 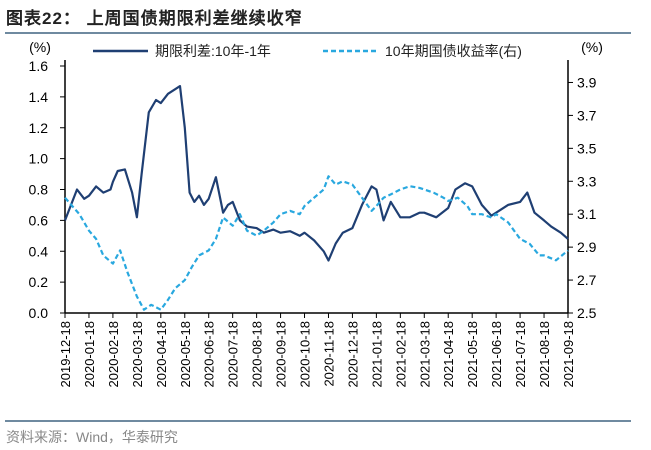 I want to click on right-tick-label: 3.1, so click(x=587, y=214).